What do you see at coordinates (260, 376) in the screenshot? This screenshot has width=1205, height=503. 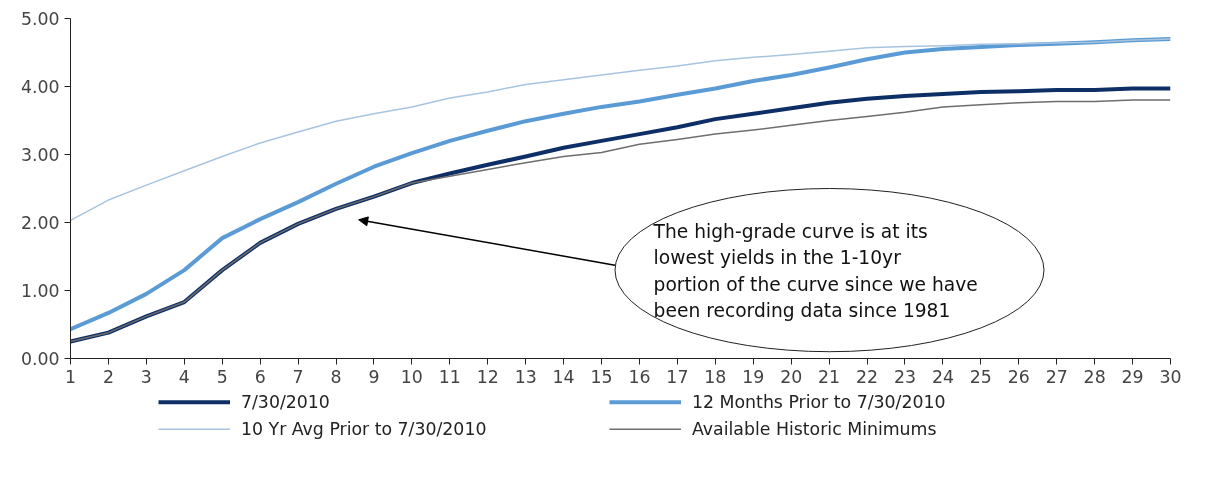 I see `x-tick-label: 6` at bounding box center [260, 376].